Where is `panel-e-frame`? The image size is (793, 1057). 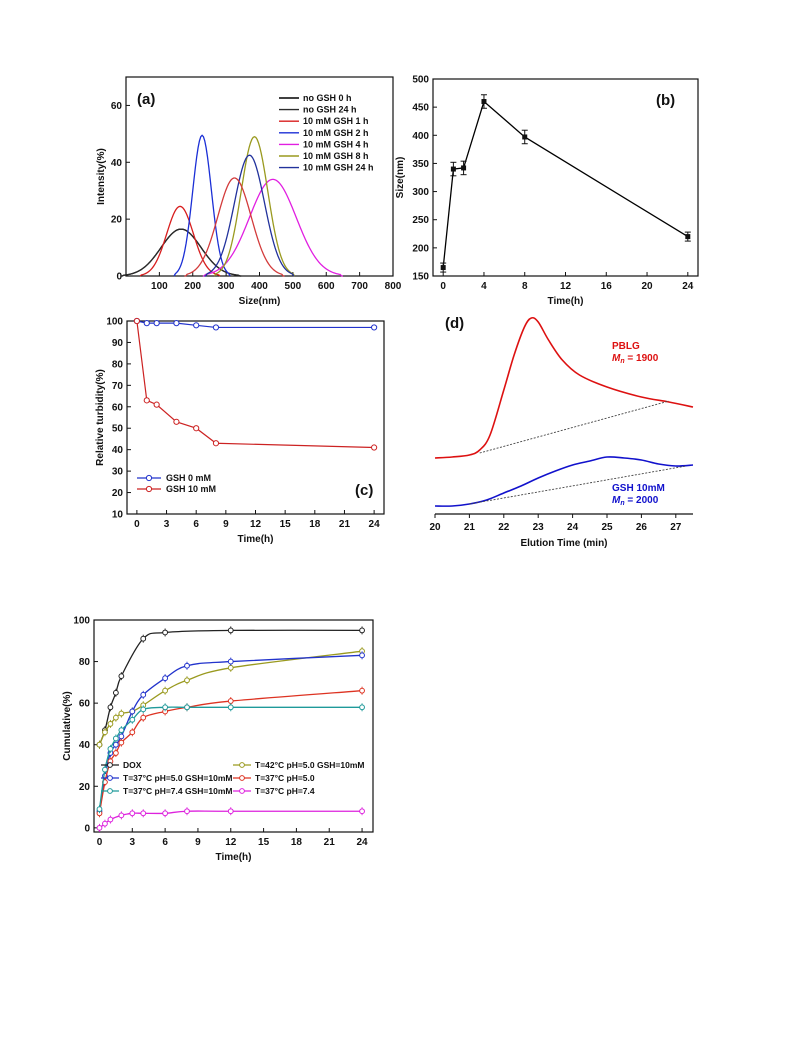 panel-e-frame is located at coordinates (233, 726).